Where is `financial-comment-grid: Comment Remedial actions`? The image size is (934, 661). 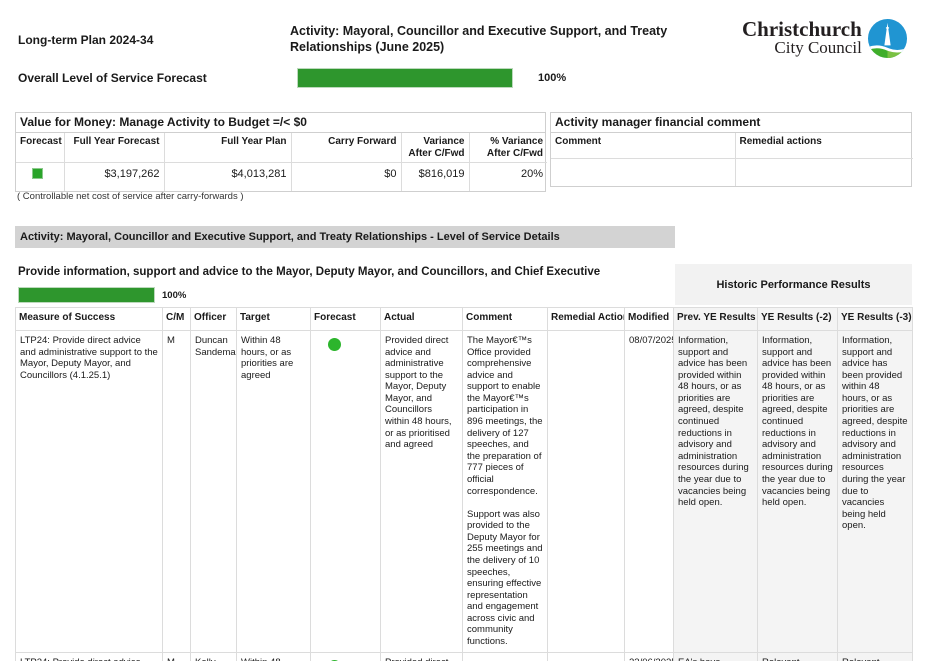 financial-comment-grid: Comment Remedial actions is located at coordinates (732, 159).